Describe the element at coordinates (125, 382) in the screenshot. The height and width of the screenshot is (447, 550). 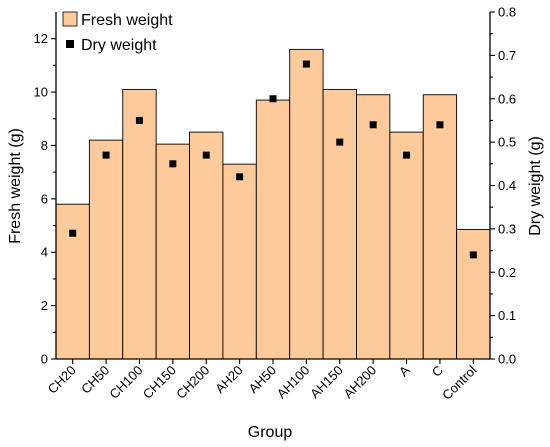
I see `x-tick-label: CH100` at that location.